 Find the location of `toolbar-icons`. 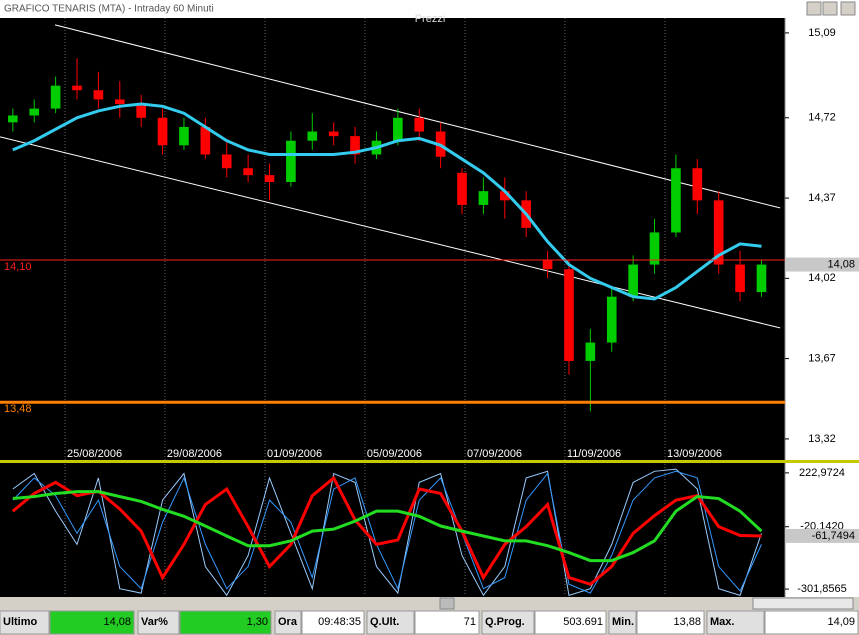

toolbar-icons is located at coordinates (803, 603).